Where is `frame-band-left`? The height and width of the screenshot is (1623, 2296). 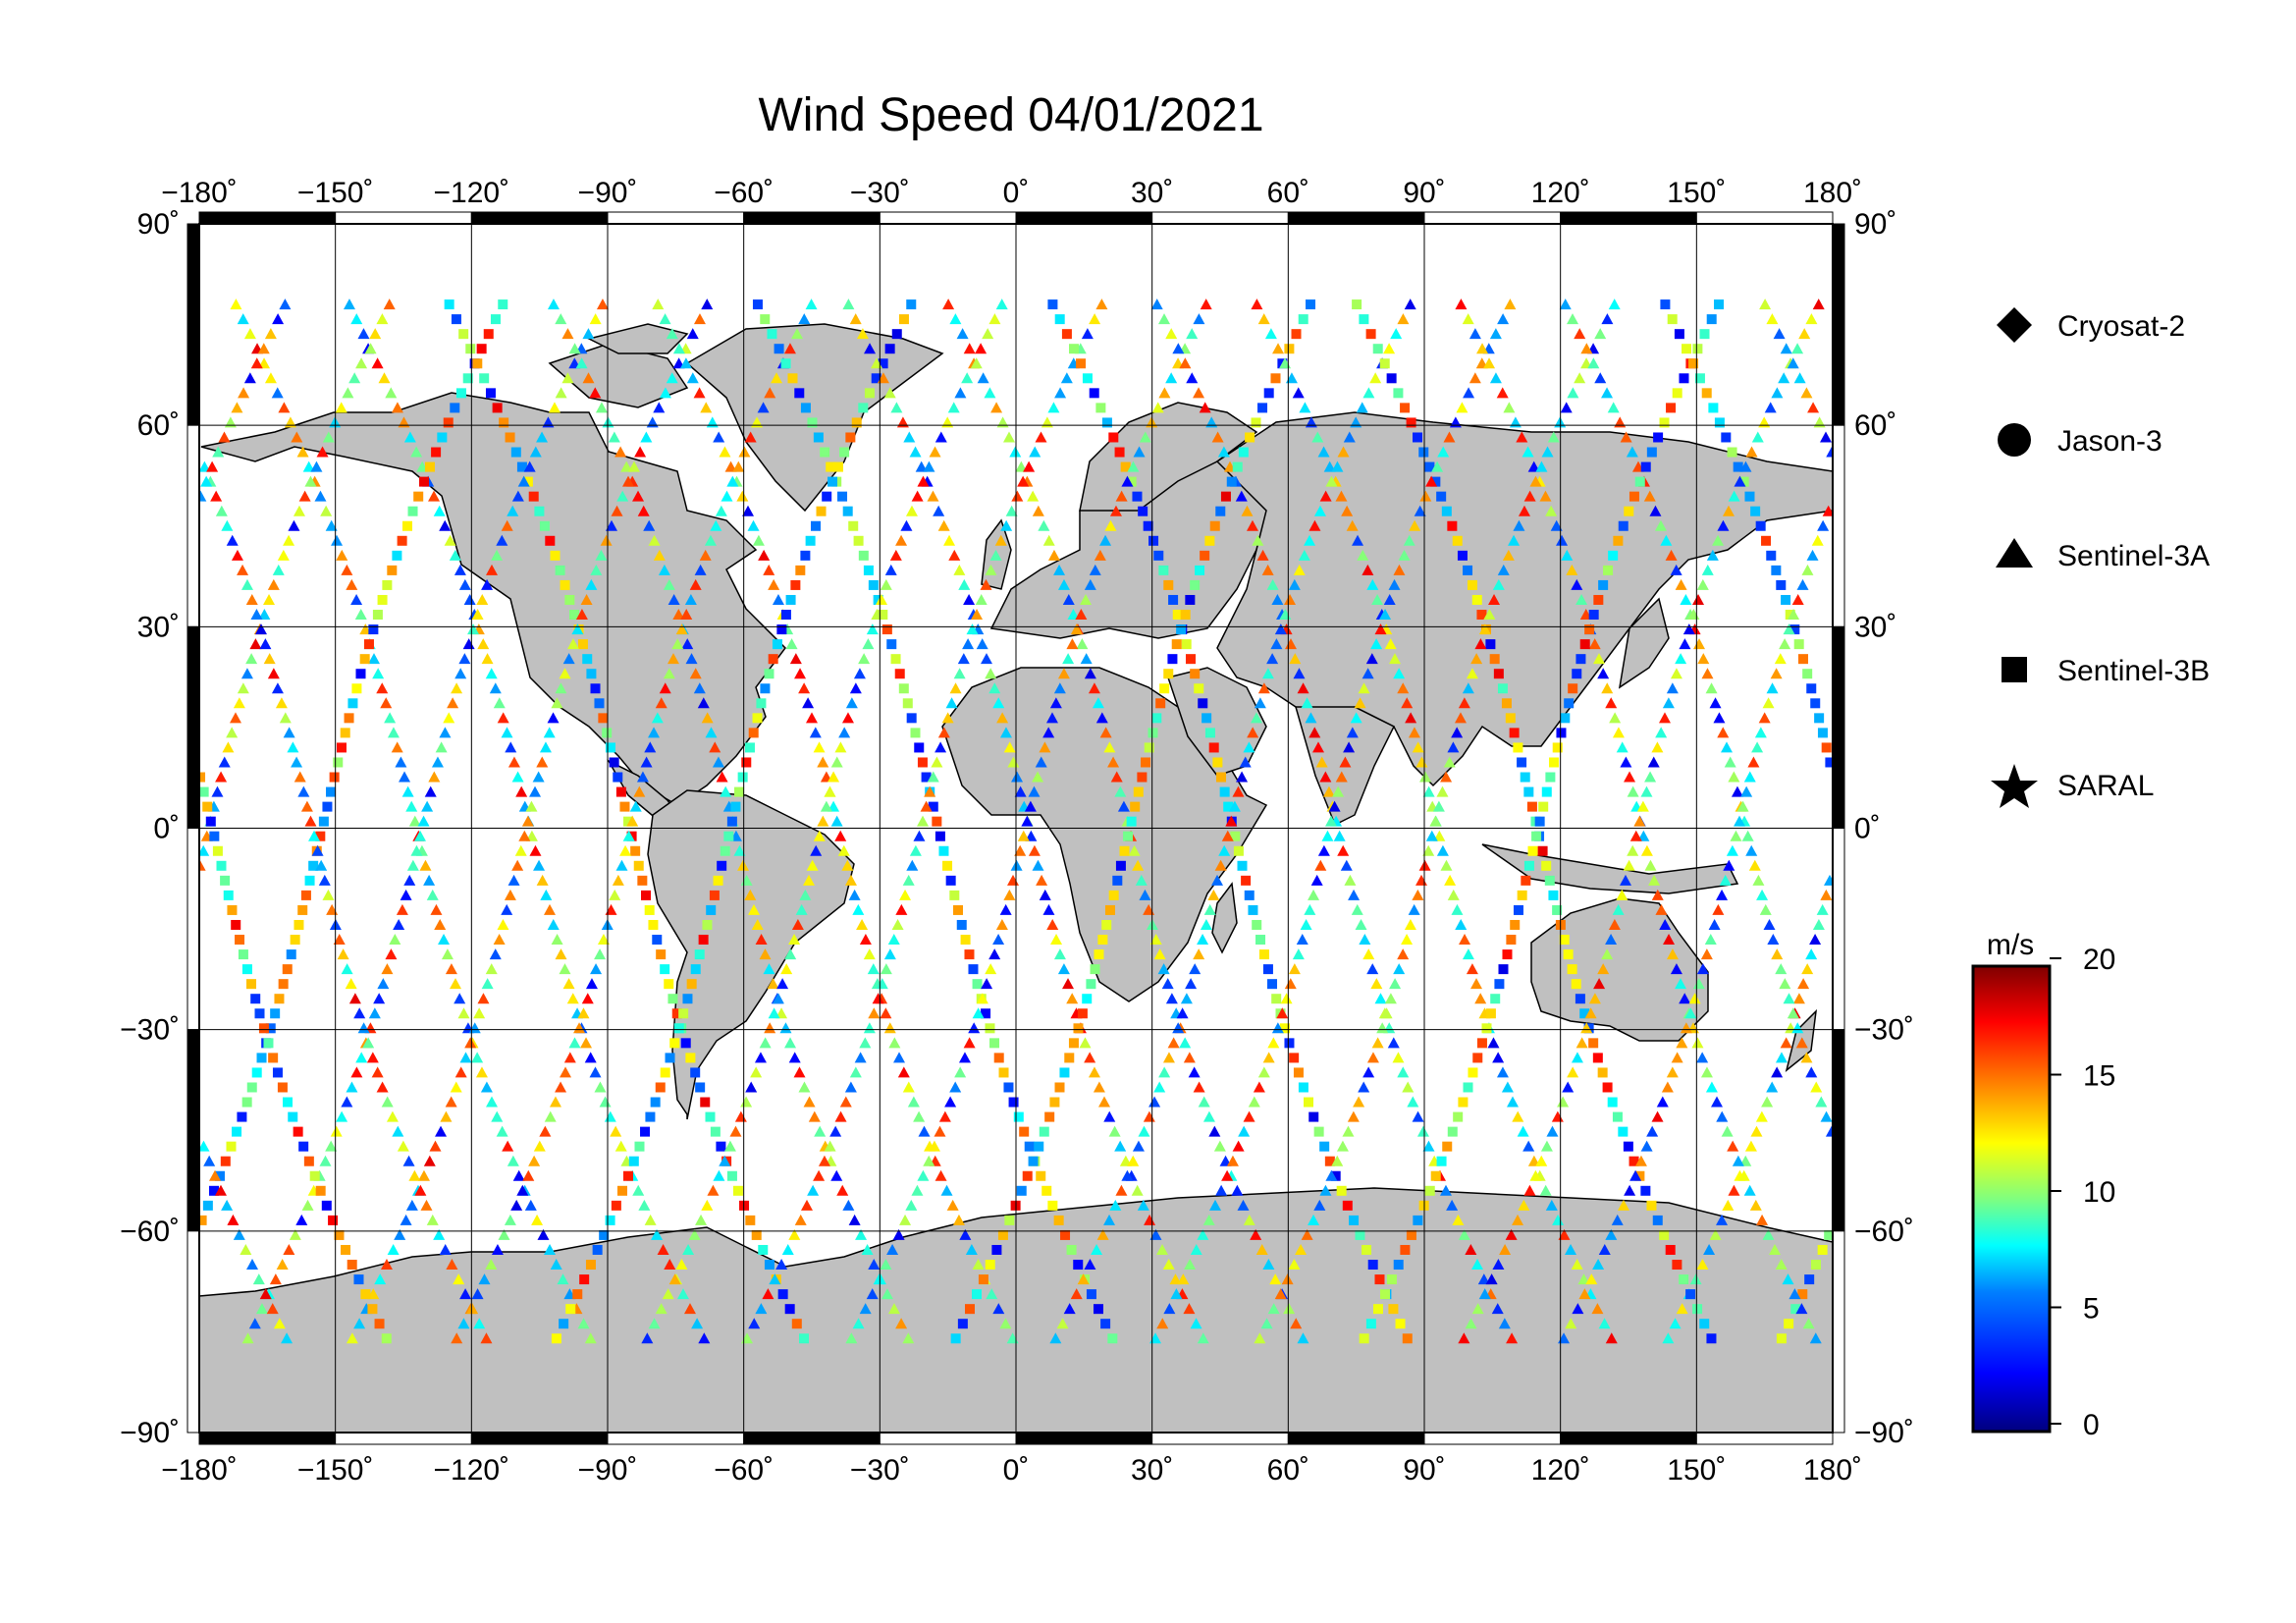 frame-band-left is located at coordinates (193, 1332).